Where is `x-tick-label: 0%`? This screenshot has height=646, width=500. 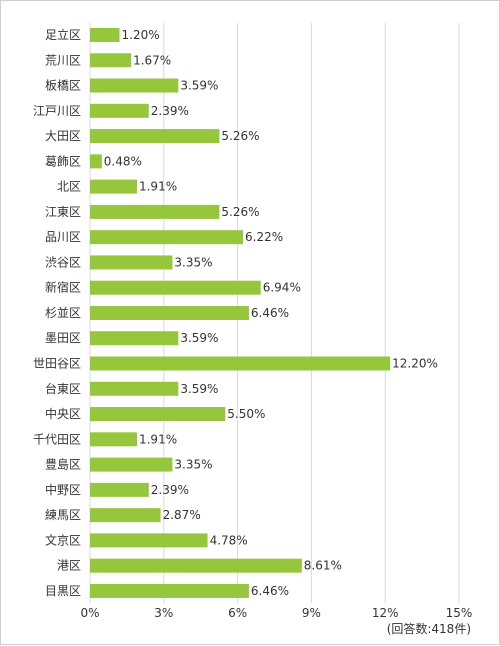 x-tick-label: 0% is located at coordinates (89, 613).